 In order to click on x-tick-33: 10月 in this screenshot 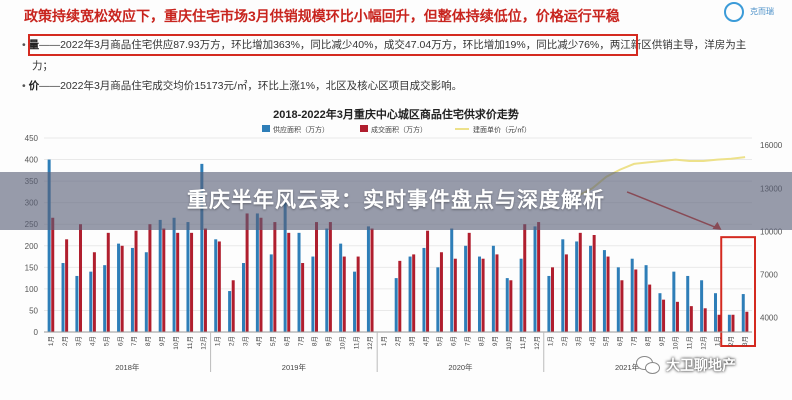, I will do `click(509, 343)`.